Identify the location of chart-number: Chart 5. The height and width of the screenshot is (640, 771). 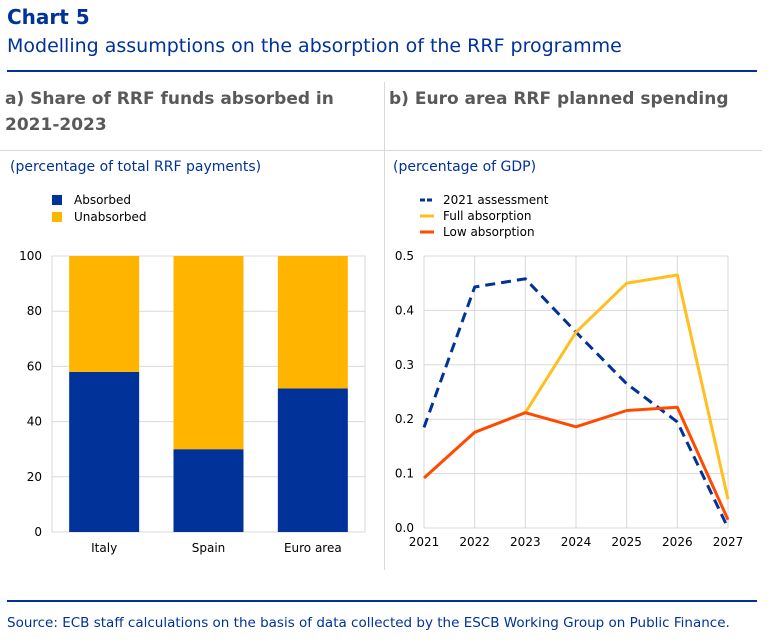
(48, 17).